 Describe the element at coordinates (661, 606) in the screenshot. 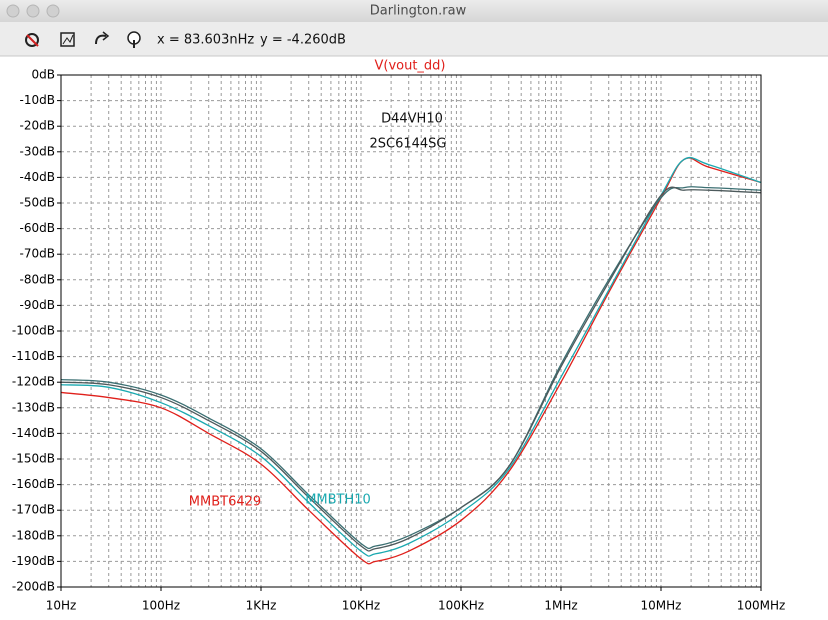

I see `x-tick-label: 10MHz` at that location.